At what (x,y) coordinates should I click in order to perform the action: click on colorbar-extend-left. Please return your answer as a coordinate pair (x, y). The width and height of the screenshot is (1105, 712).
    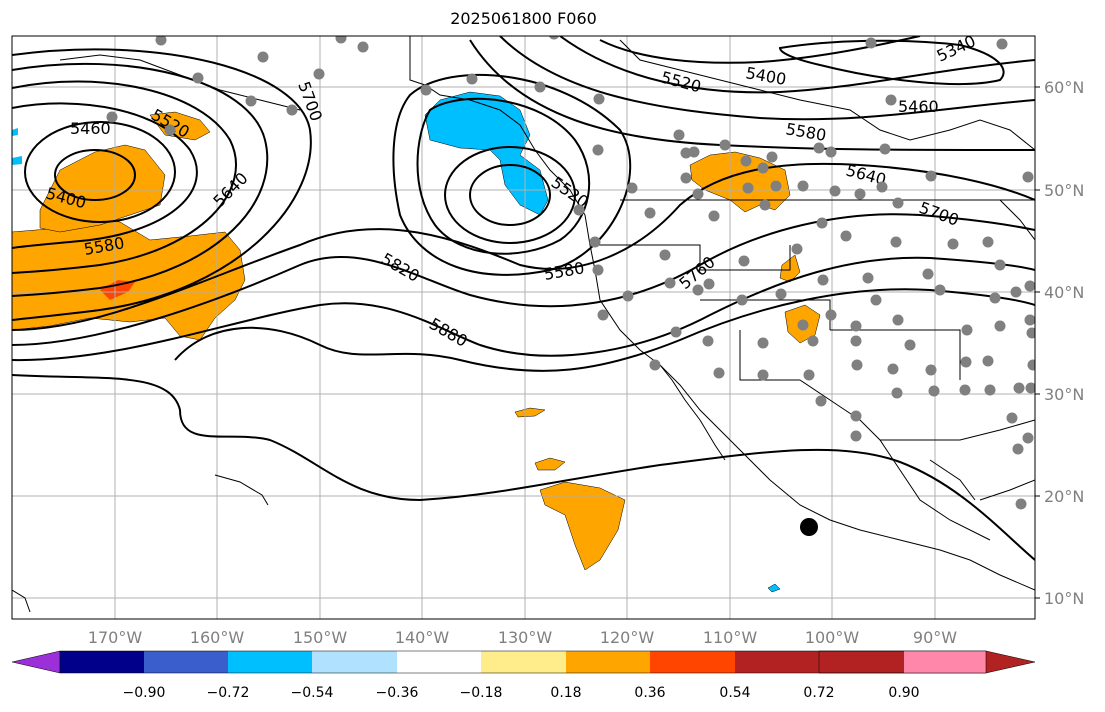
    Looking at the image, I should click on (36, 662).